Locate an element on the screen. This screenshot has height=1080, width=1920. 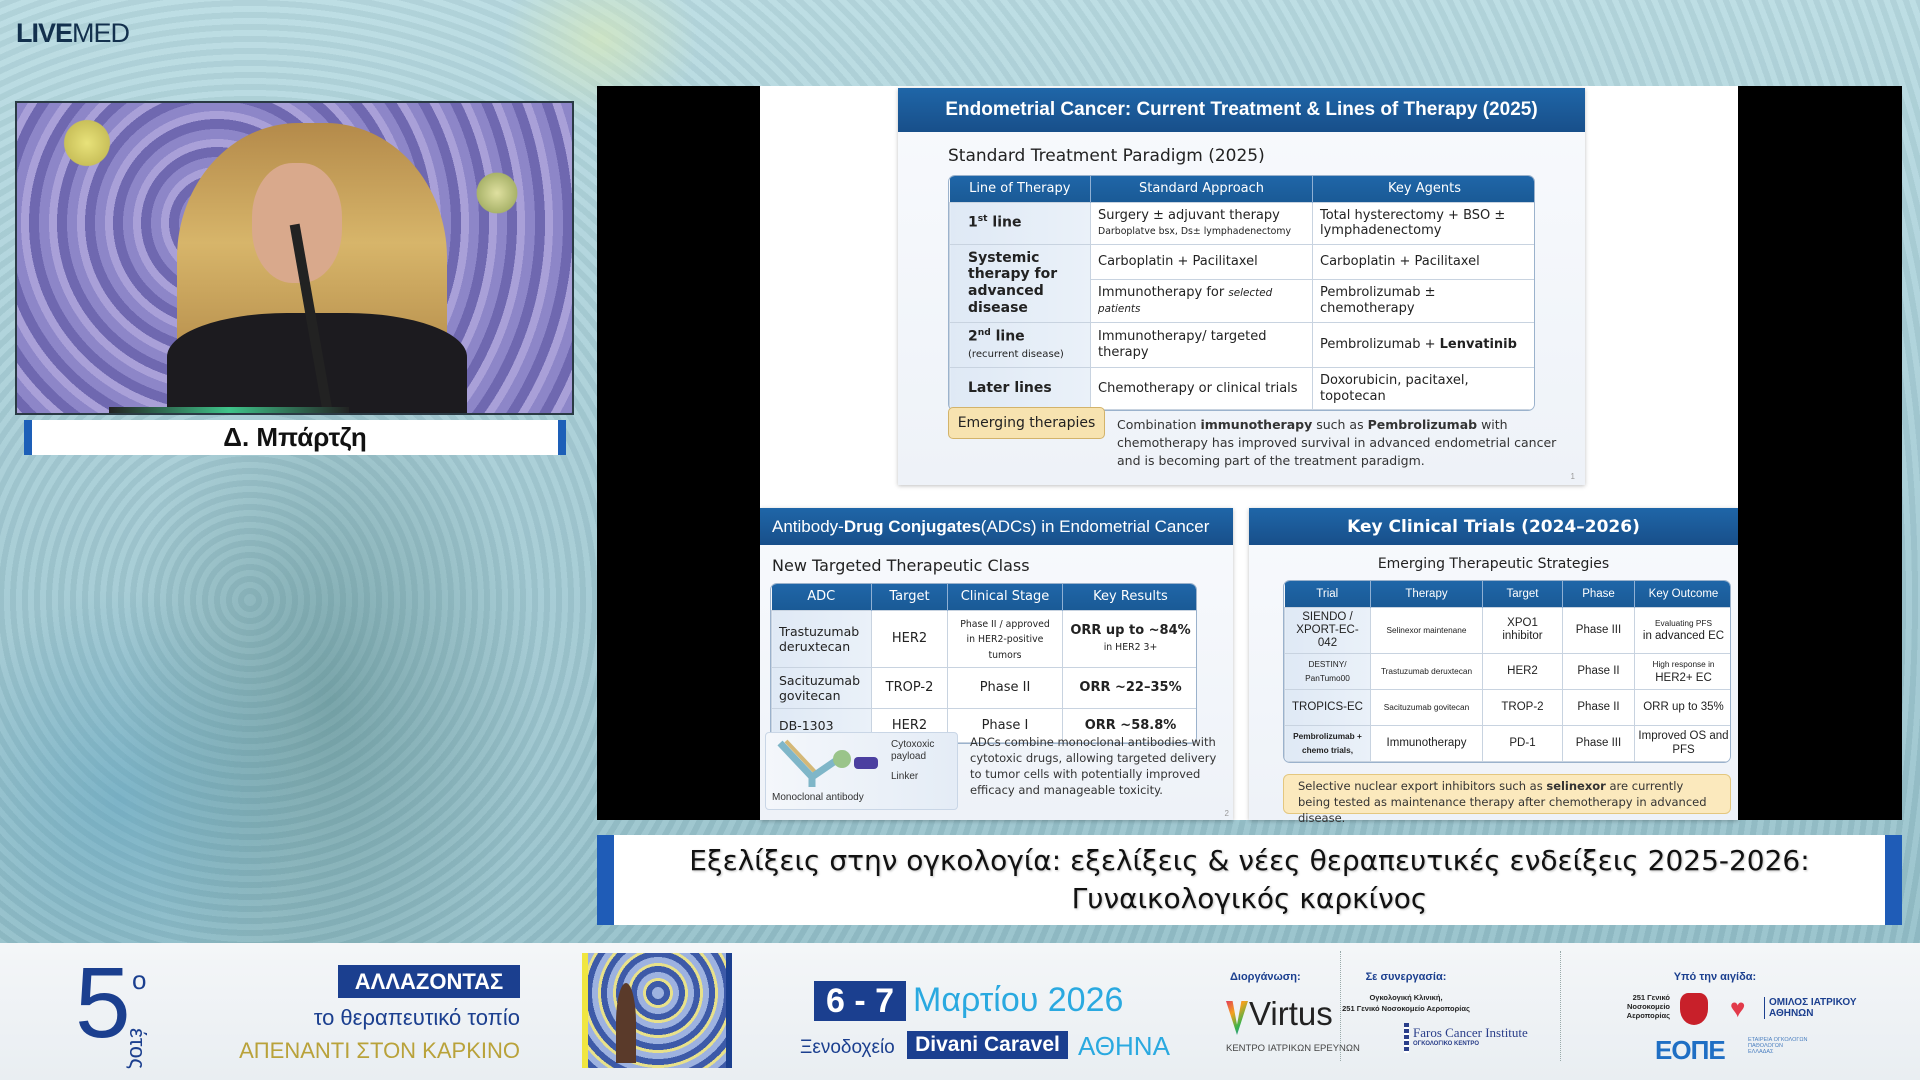
starry-night-artwork is located at coordinates (657, 1010).